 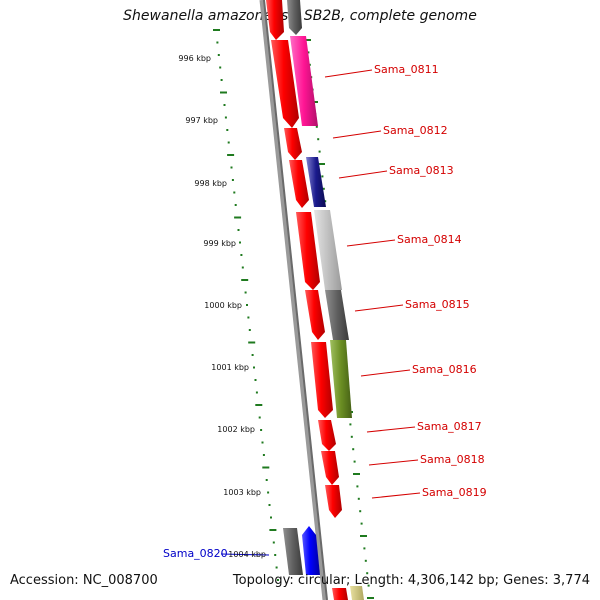 I want to click on feature-light-grey-a, so click(x=328, y=250).